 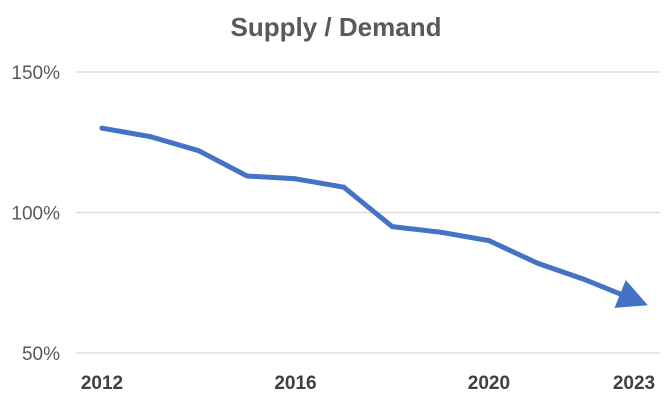 I want to click on x-tick-label: 2016, so click(x=295, y=383).